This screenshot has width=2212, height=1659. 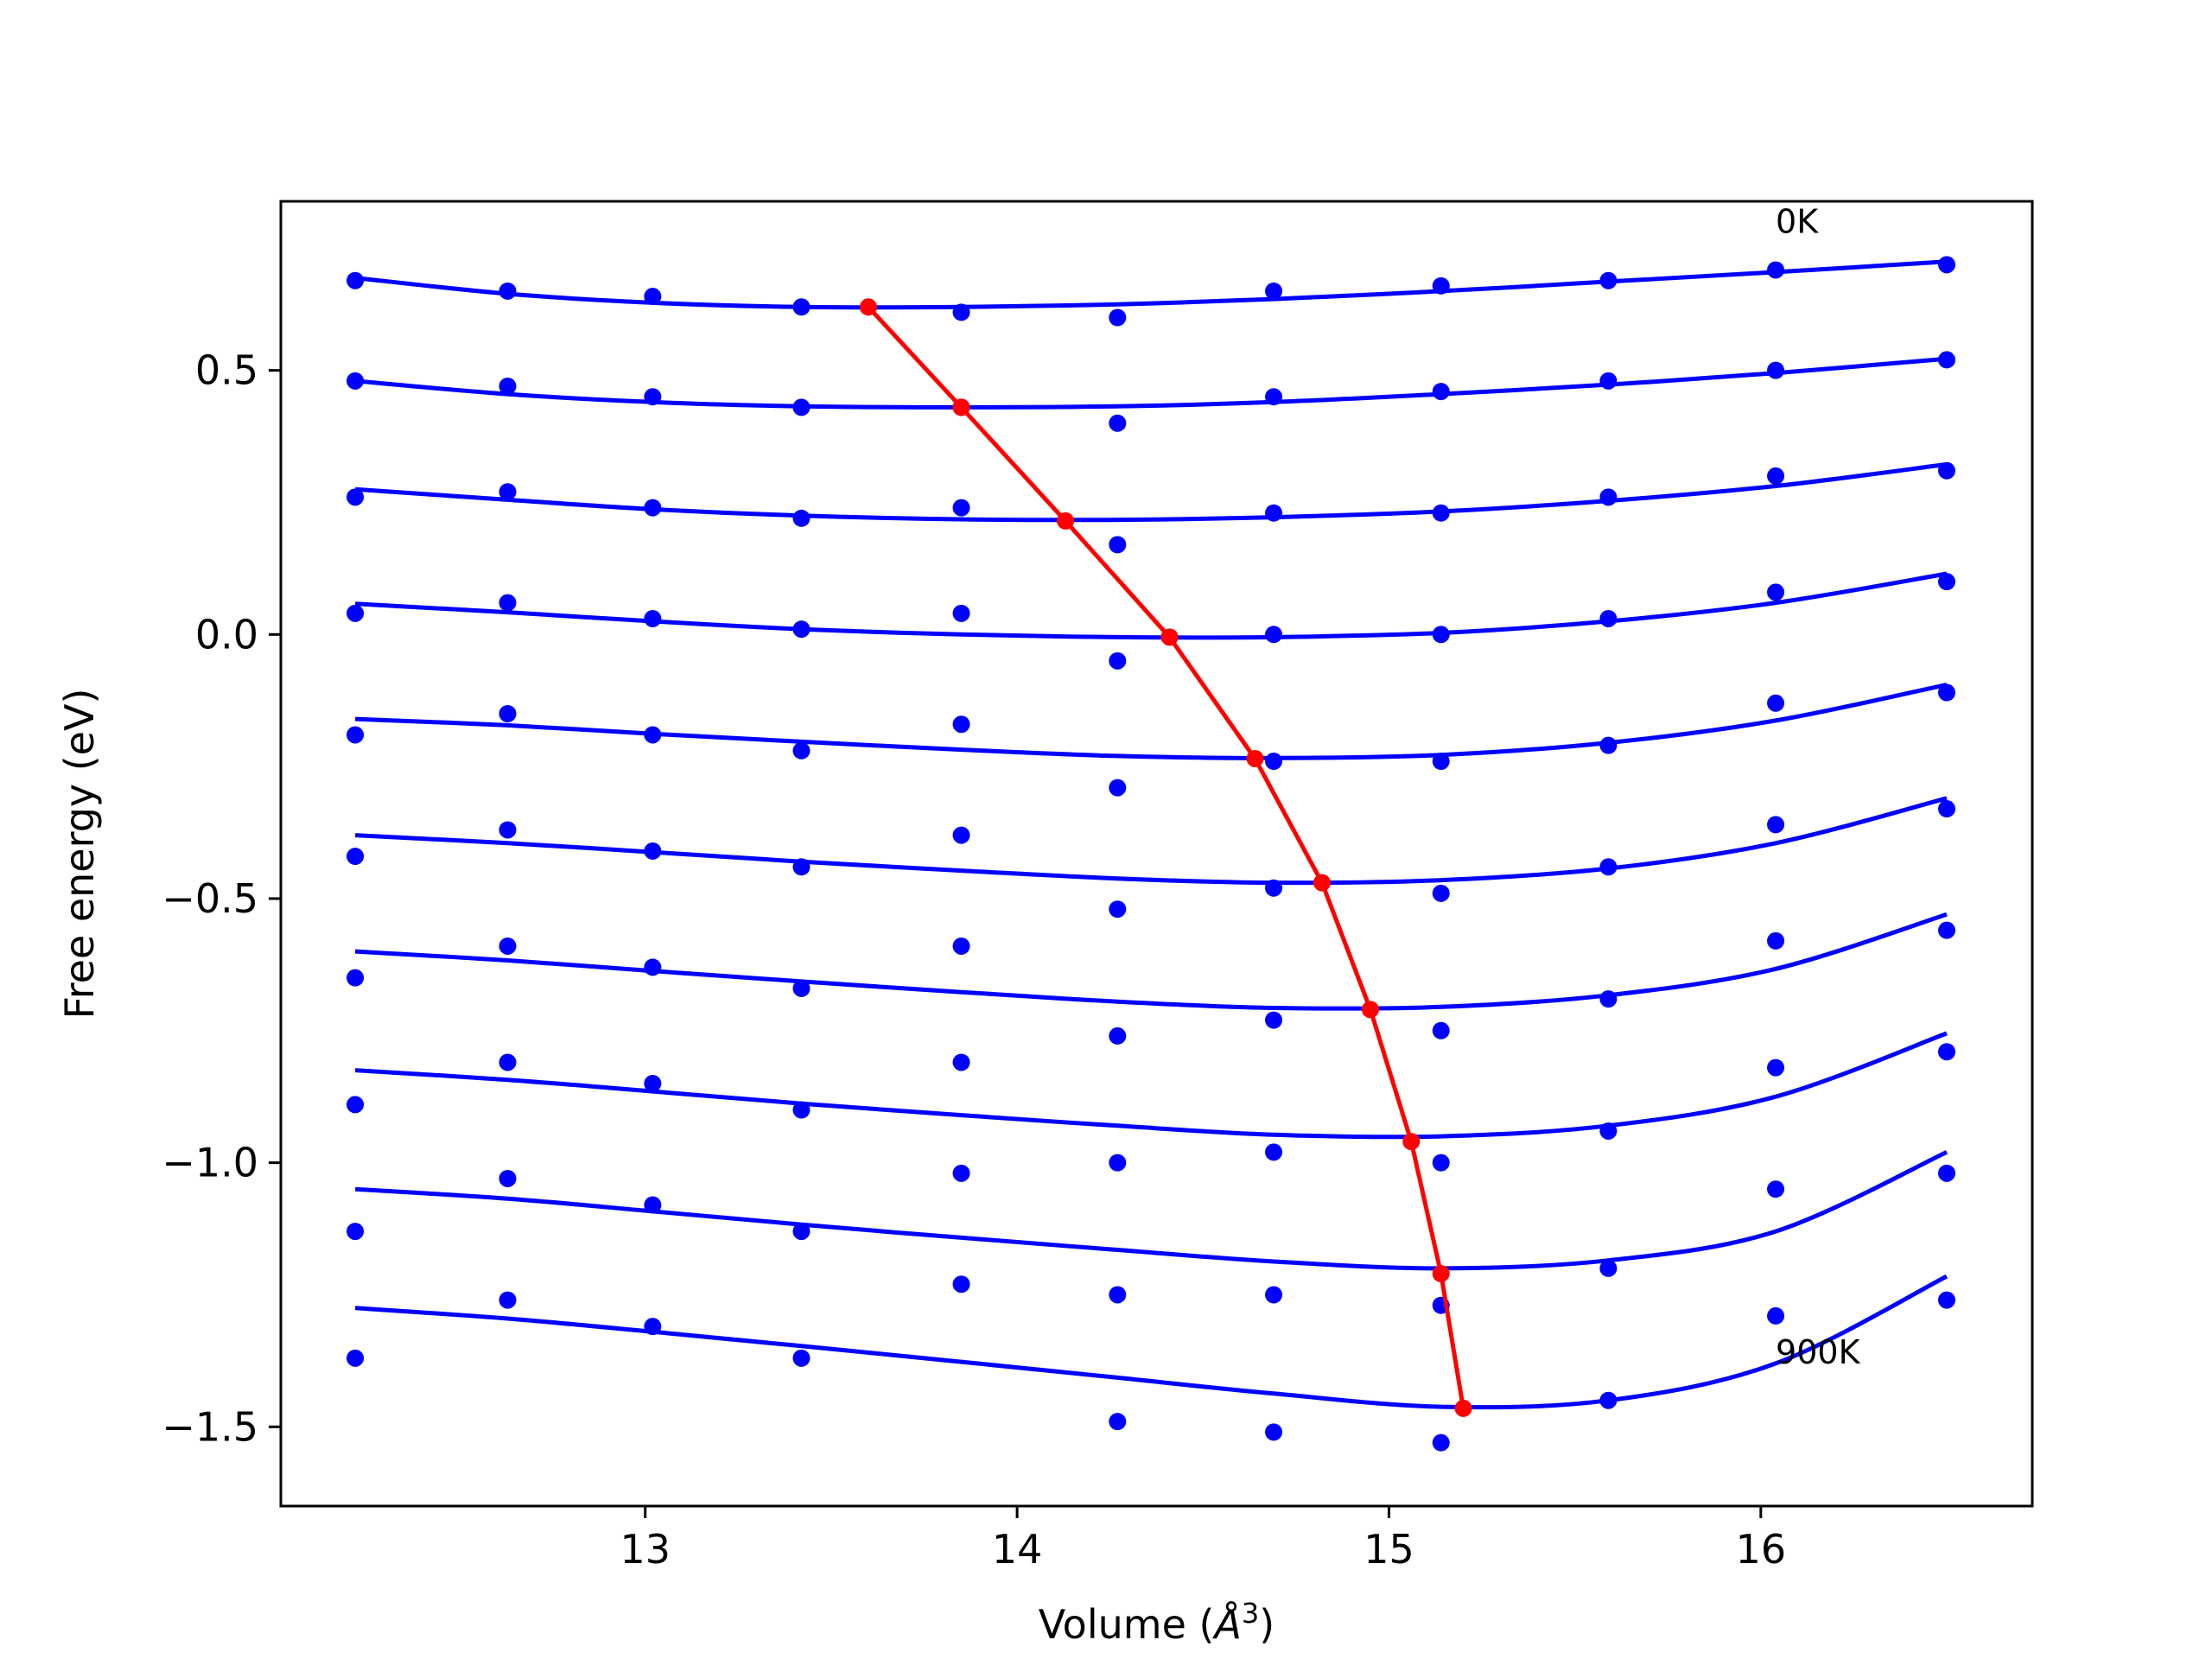 What do you see at coordinates (210, 1163) in the screenshot?
I see `y-tick-label-3: −1.0` at bounding box center [210, 1163].